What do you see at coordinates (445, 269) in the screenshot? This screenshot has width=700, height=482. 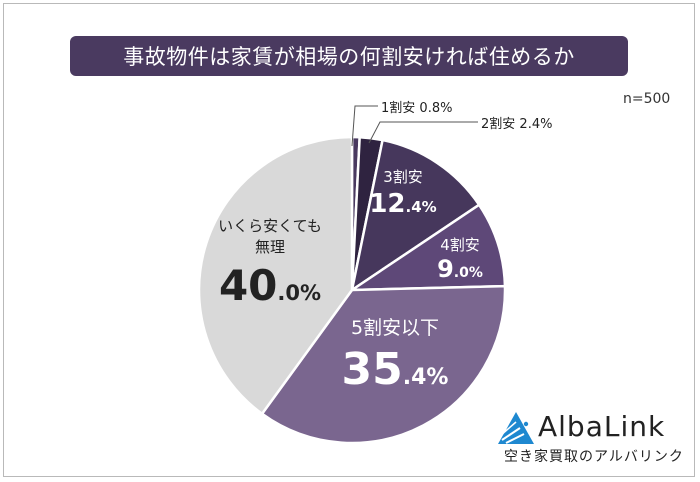 I see `slice-4-value-int: 9` at bounding box center [445, 269].